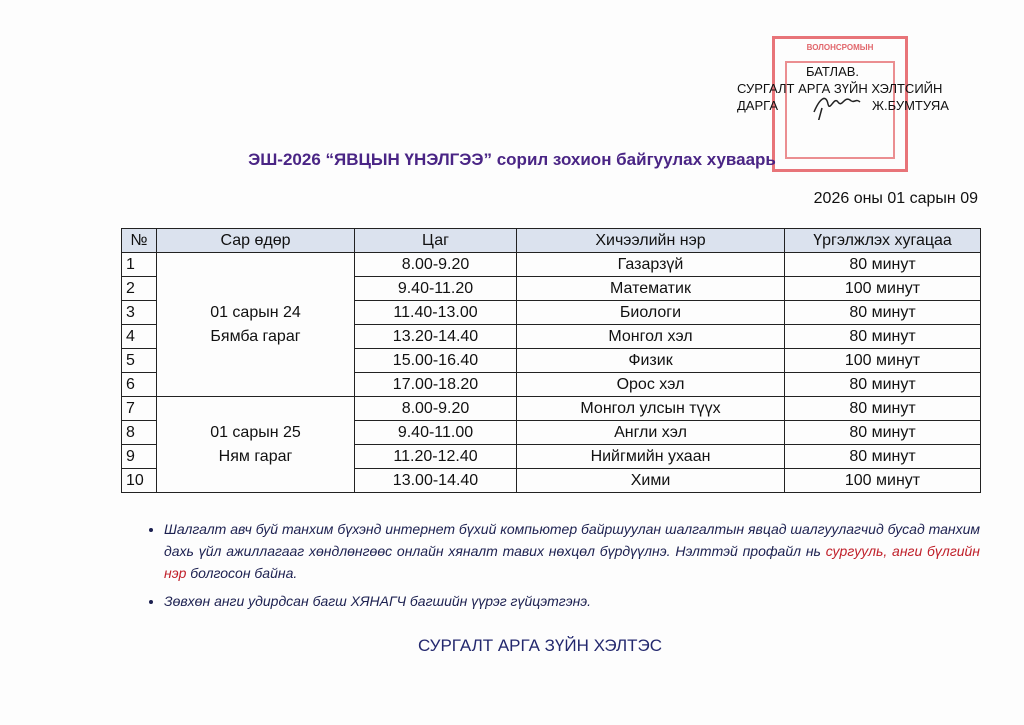 This screenshot has height=725, width=1024. I want to click on header-no: №, so click(139, 240).